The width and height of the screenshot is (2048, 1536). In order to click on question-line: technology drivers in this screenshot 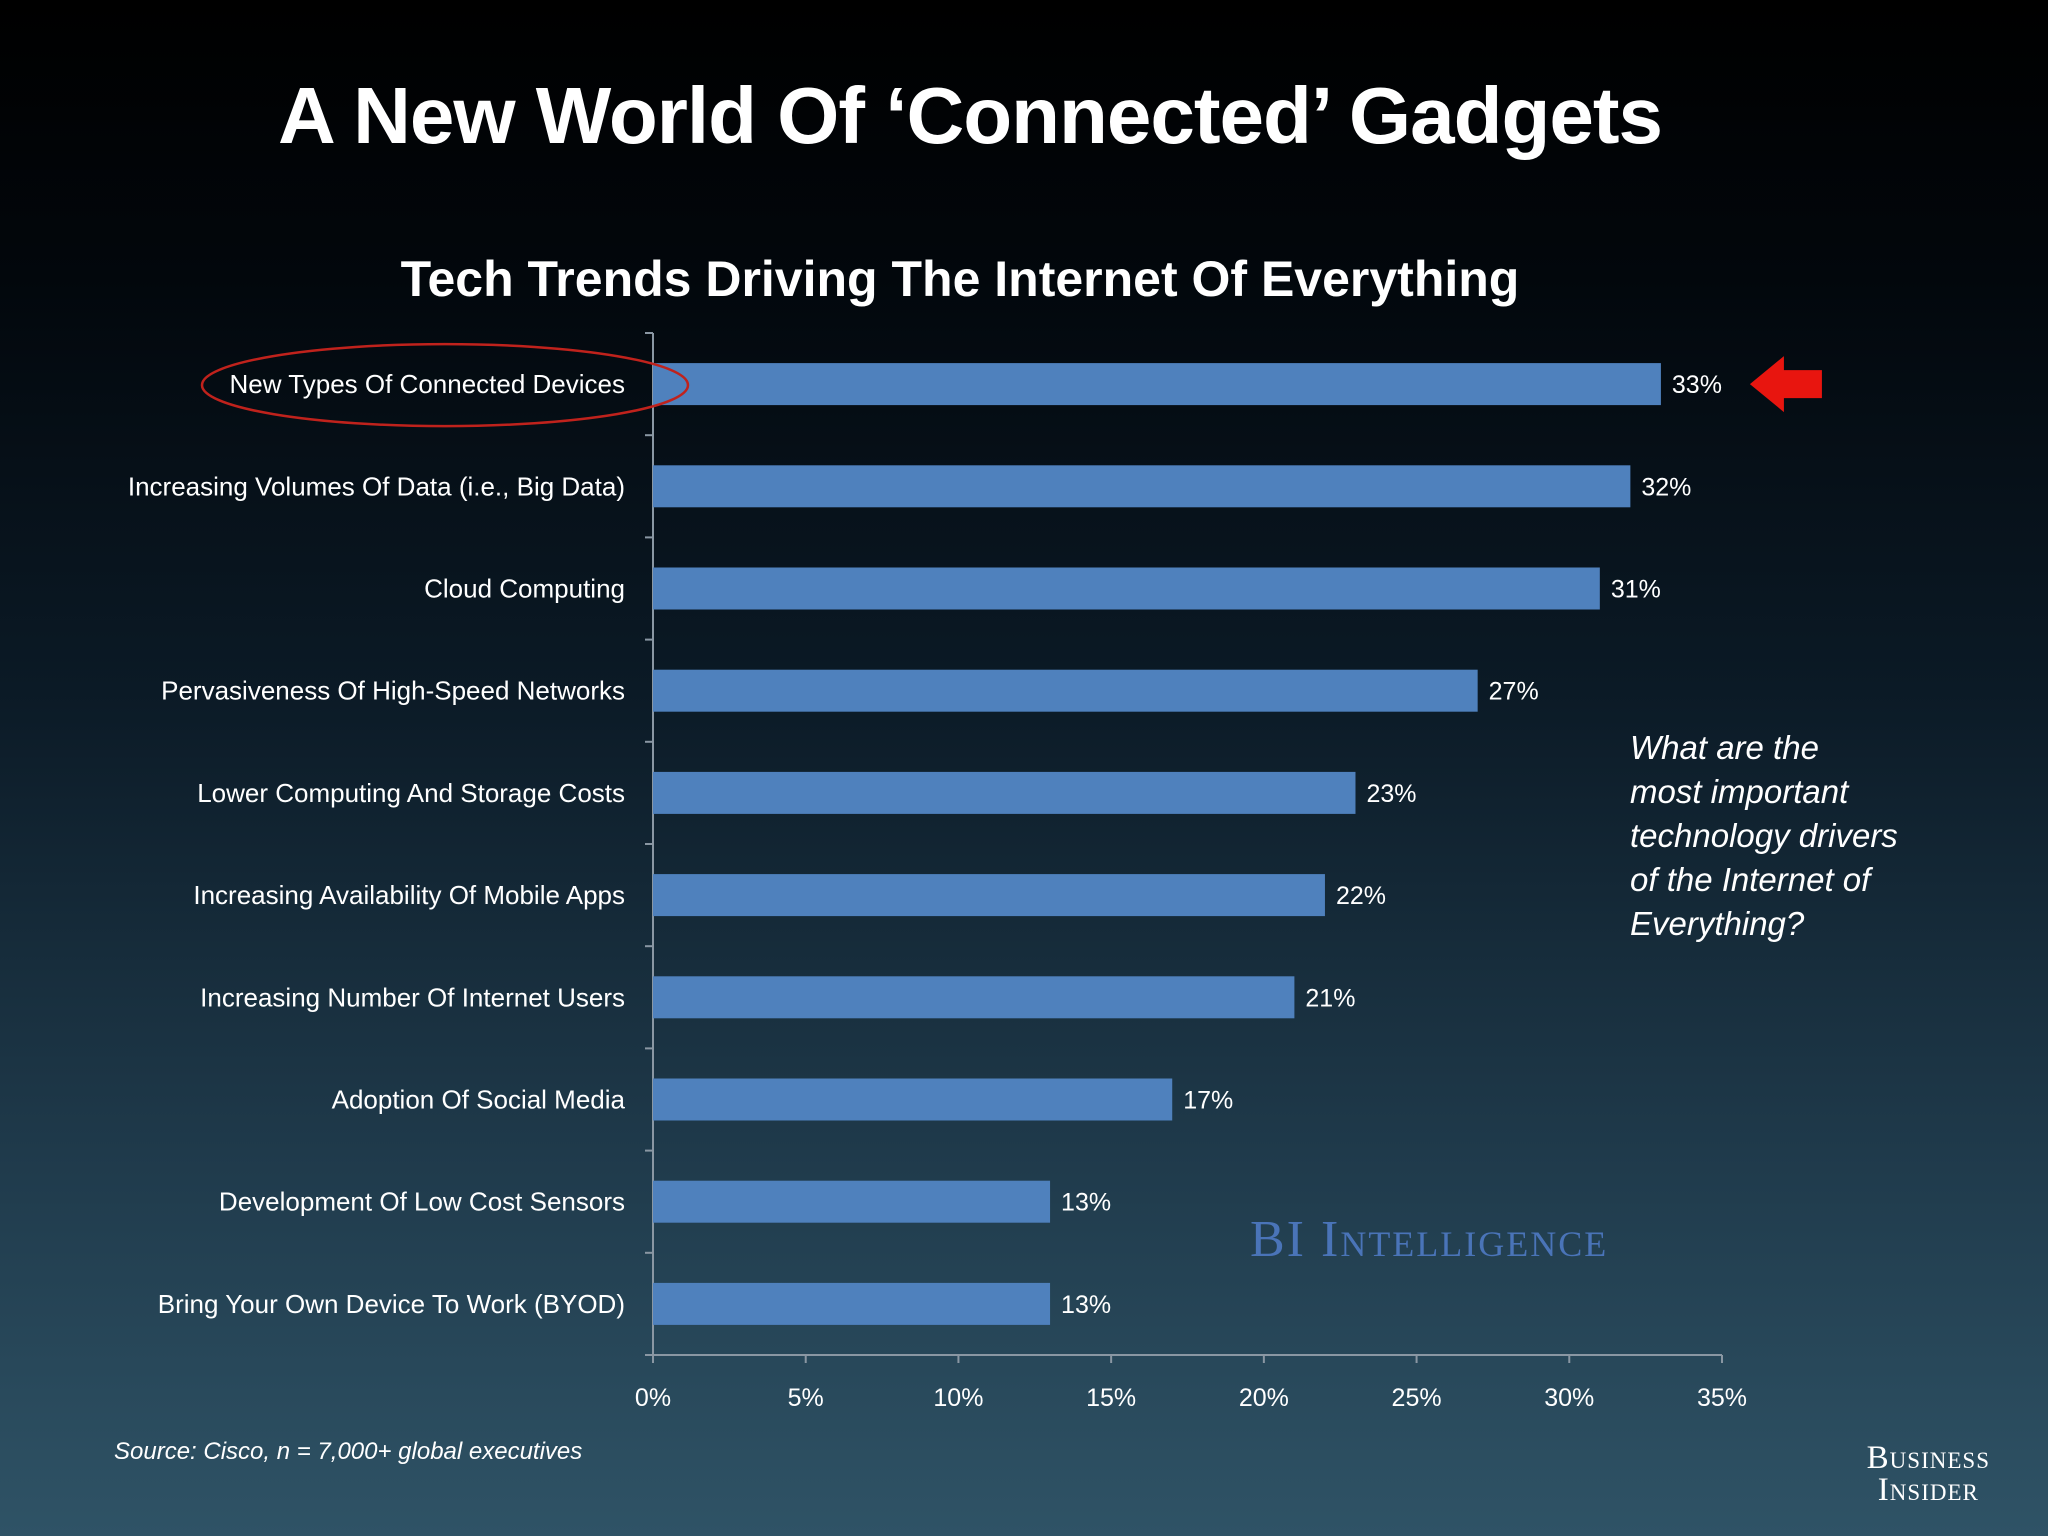, I will do `click(1764, 835)`.